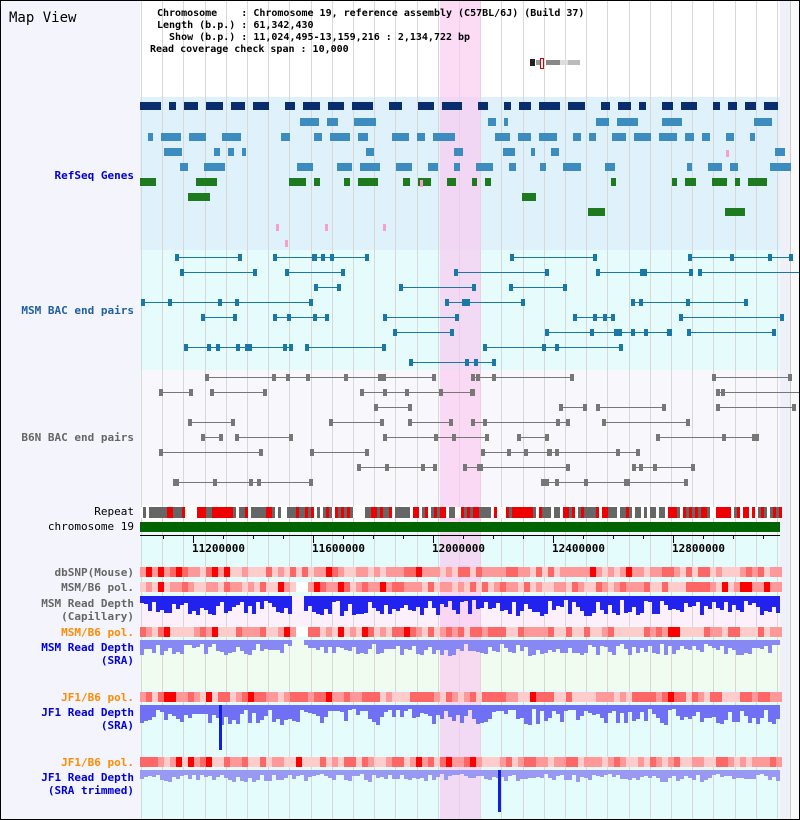 Image resolution: width=800 pixels, height=820 pixels. What do you see at coordinates (560, 63) in the screenshot?
I see `chromosome-ideogram` at bounding box center [560, 63].